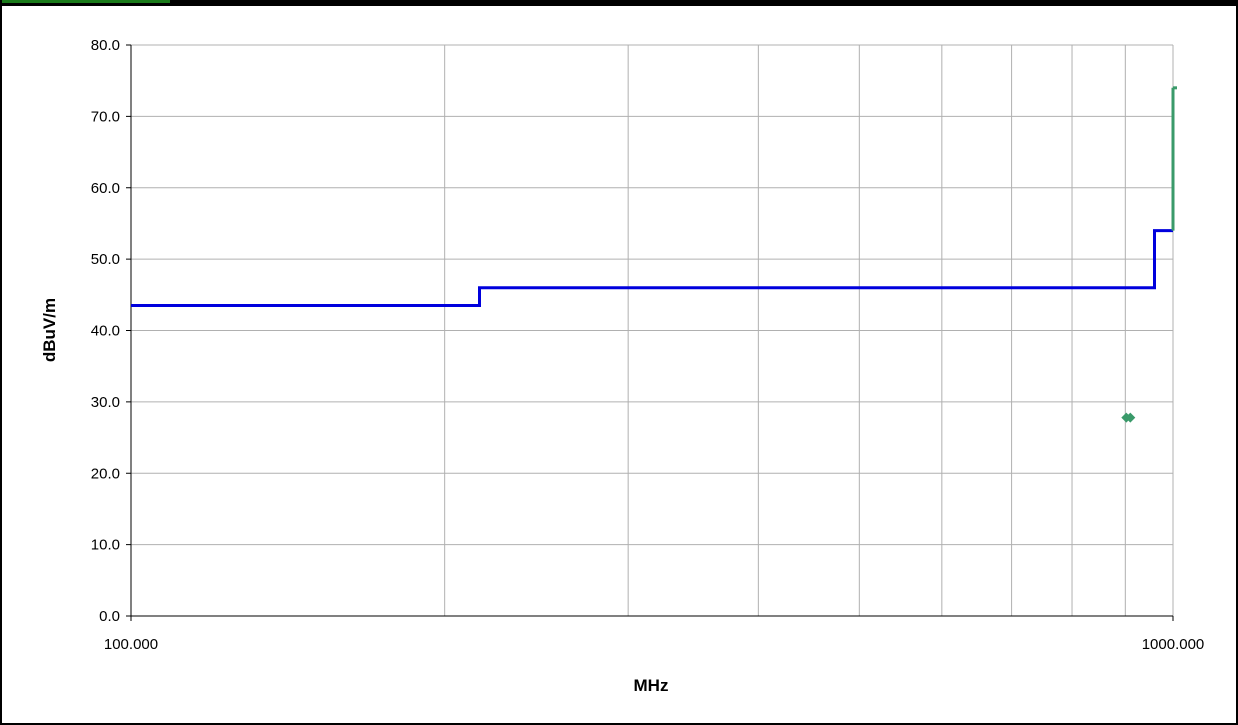 The height and width of the screenshot is (725, 1238). I want to click on y-tick-label: 70.0, so click(105, 116).